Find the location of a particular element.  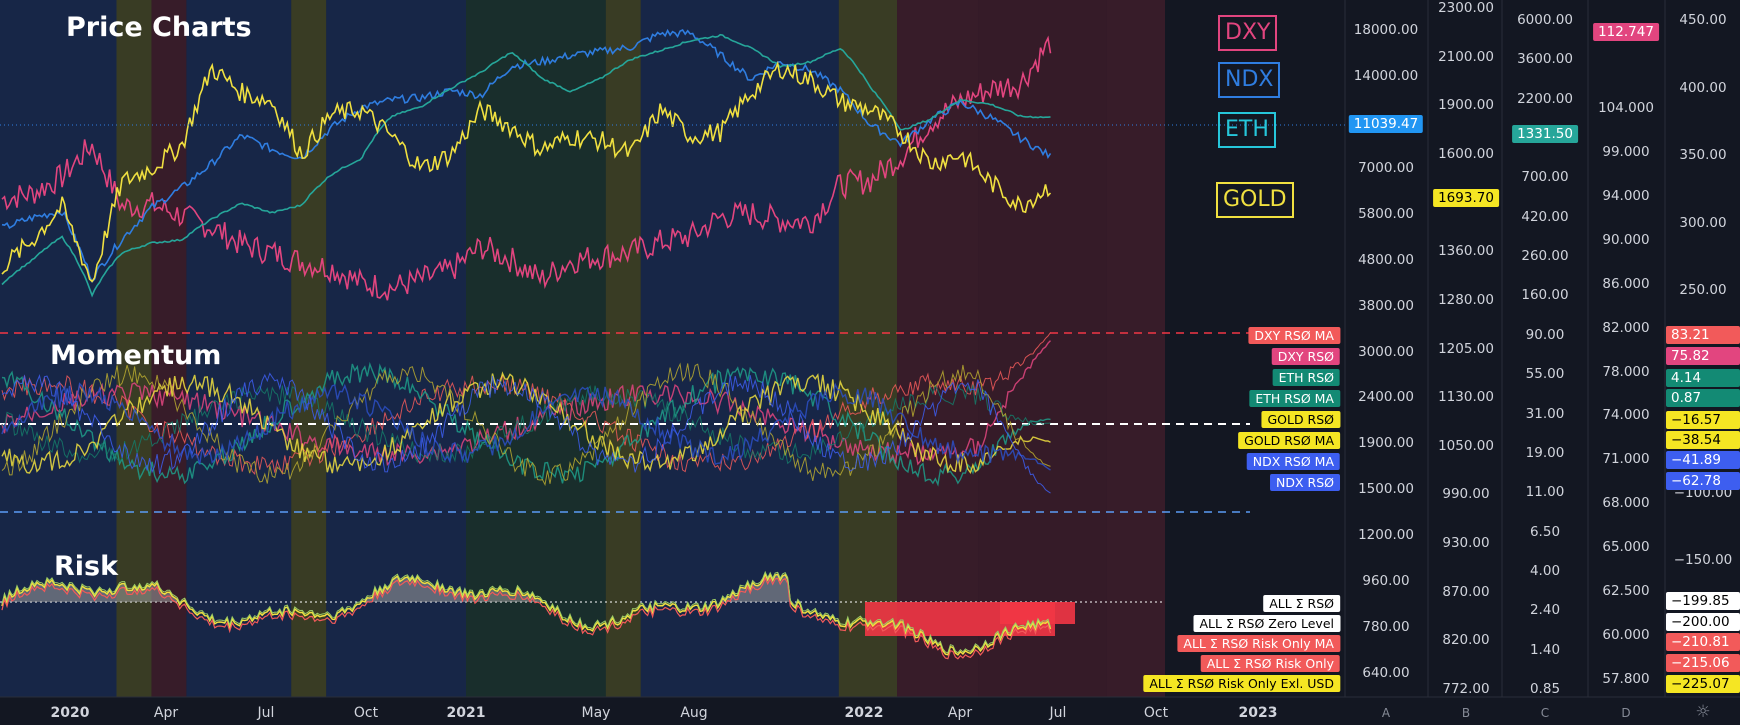

time-label-8: Apr is located at coordinates (960, 713).